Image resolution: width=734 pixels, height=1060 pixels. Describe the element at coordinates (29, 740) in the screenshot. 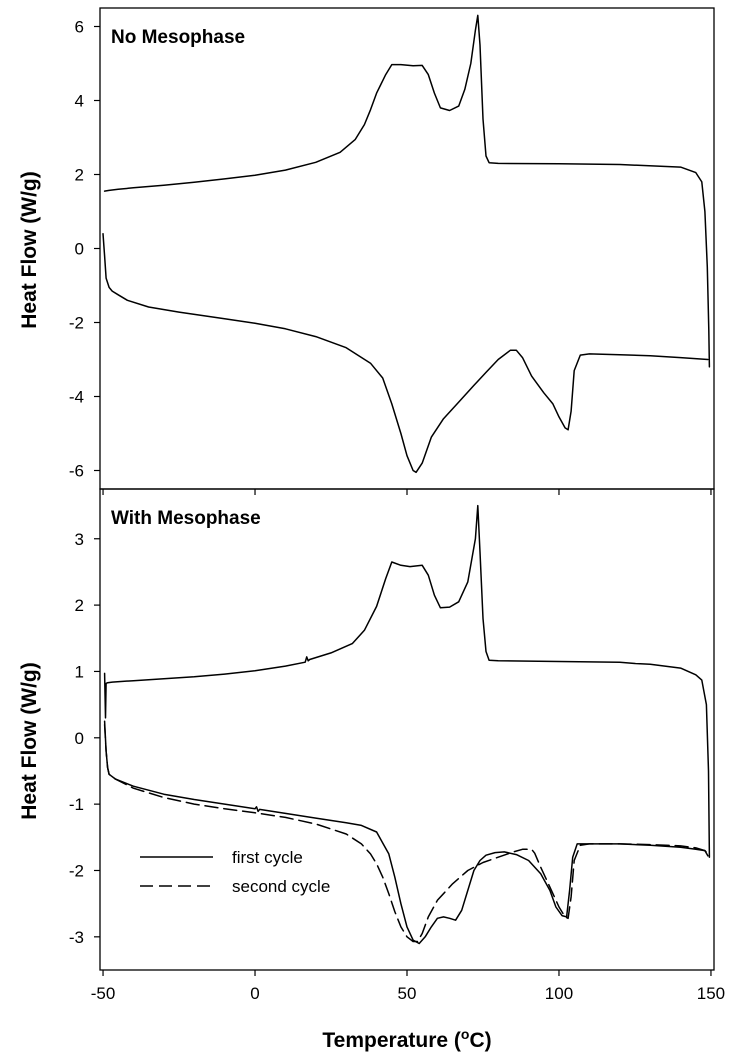

I see `bottom-y-axis-title: Heat Flow (W/g)` at that location.